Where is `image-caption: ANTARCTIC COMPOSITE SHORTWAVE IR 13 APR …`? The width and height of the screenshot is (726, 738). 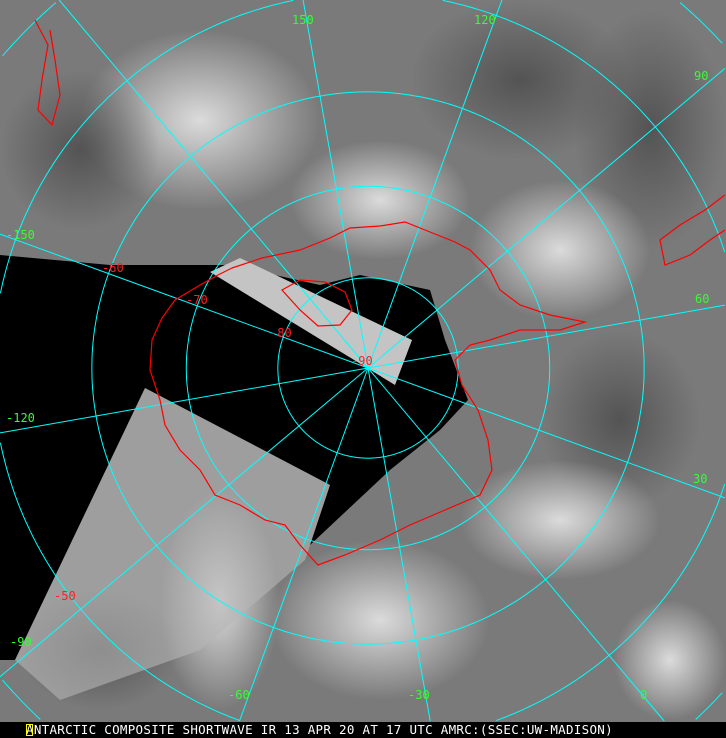 image-caption: ANTARCTIC COMPOSITE SHORTWAVE IR 13 APR … is located at coordinates (363, 730).